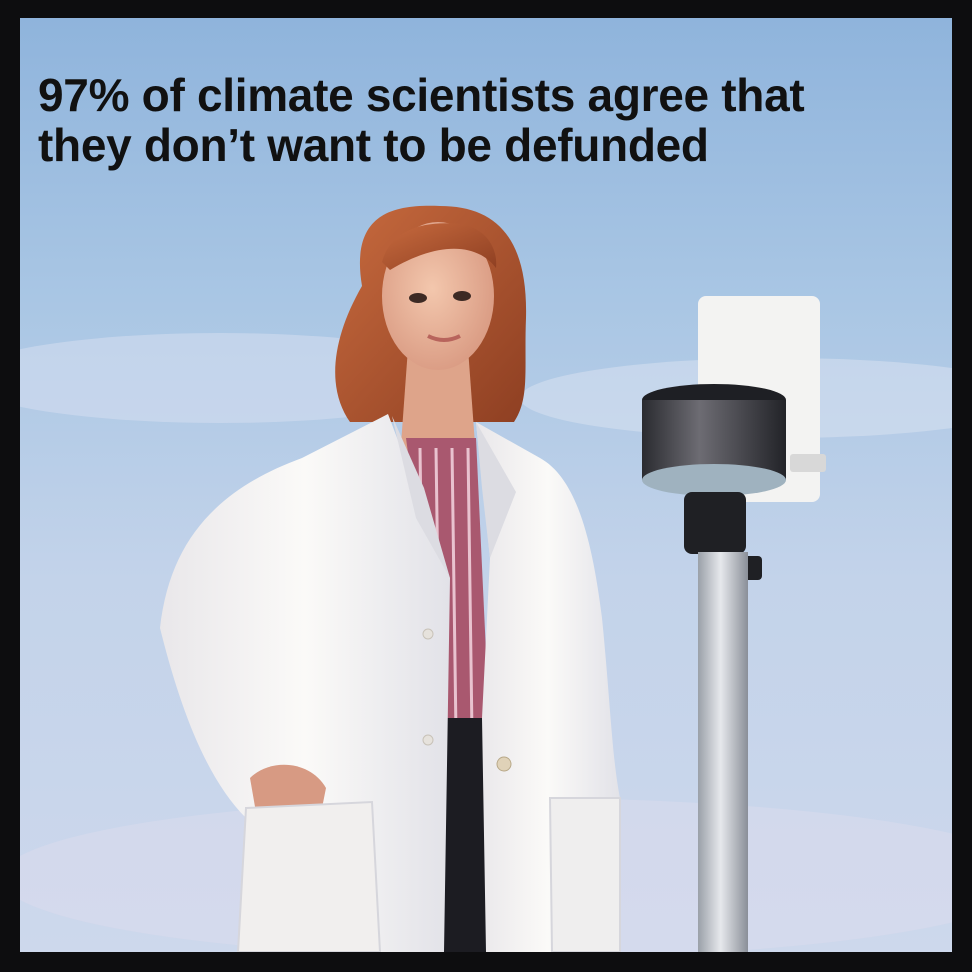 Image resolution: width=972 pixels, height=972 pixels. Describe the element at coordinates (444, 338) in the screenshot. I see `mouth` at that location.